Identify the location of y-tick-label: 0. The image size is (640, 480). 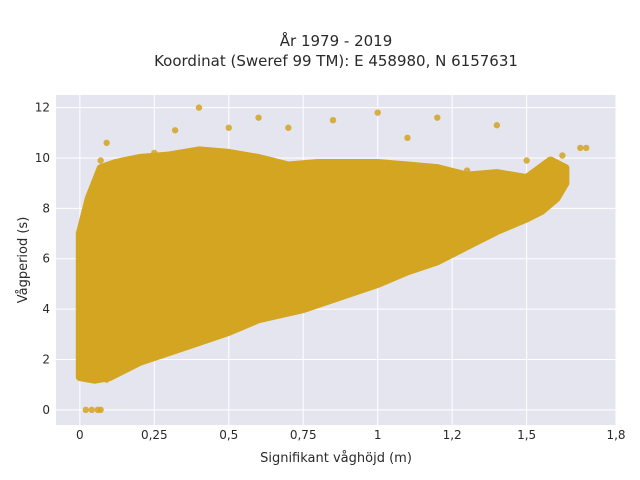
(46, 410).